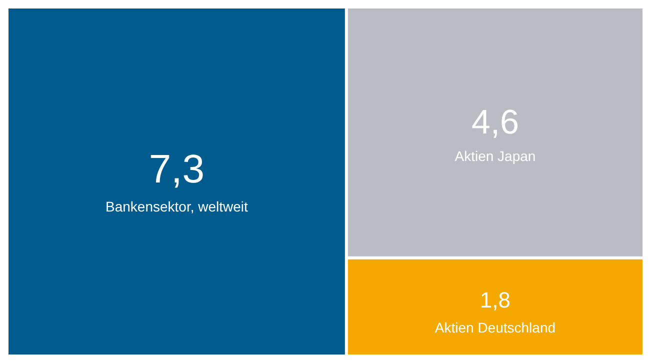  I want to click on category-label: Bankensektor, weltweit, so click(177, 206).